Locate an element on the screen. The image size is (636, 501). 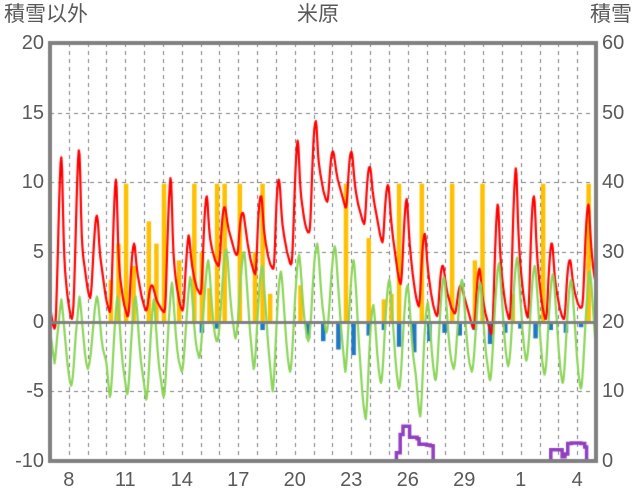
y-axis-tick-right: 30 is located at coordinates (613, 252).